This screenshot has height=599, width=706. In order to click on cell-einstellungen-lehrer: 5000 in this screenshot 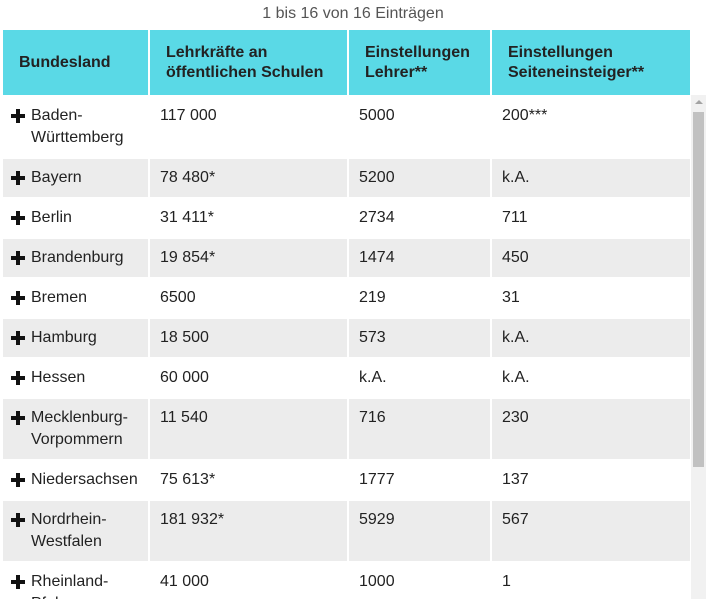, I will do `click(419, 128)`.